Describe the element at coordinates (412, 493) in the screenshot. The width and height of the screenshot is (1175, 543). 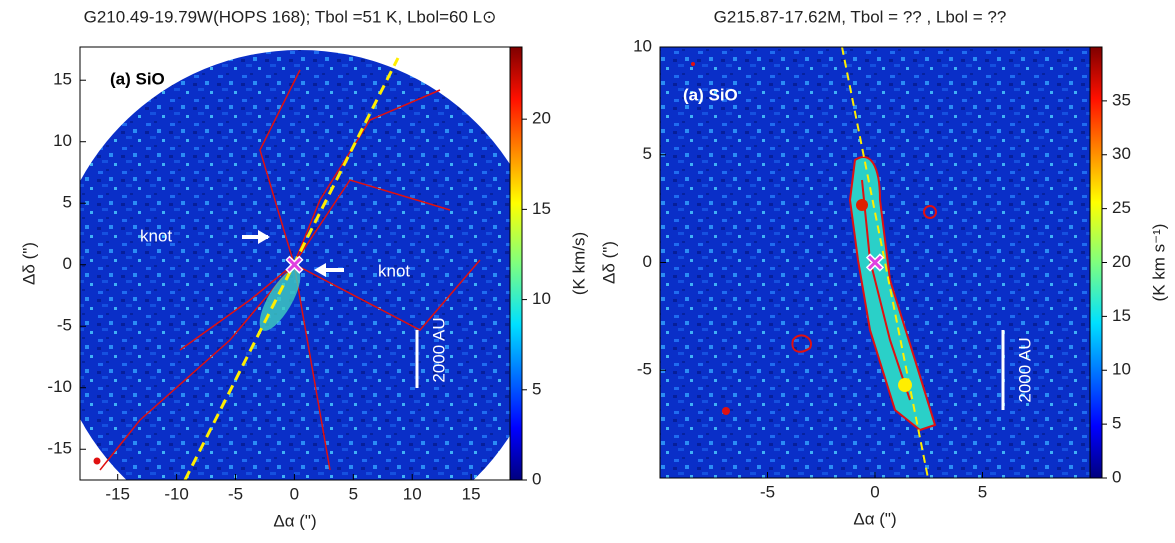
I see `x-tick-label: 10` at that location.